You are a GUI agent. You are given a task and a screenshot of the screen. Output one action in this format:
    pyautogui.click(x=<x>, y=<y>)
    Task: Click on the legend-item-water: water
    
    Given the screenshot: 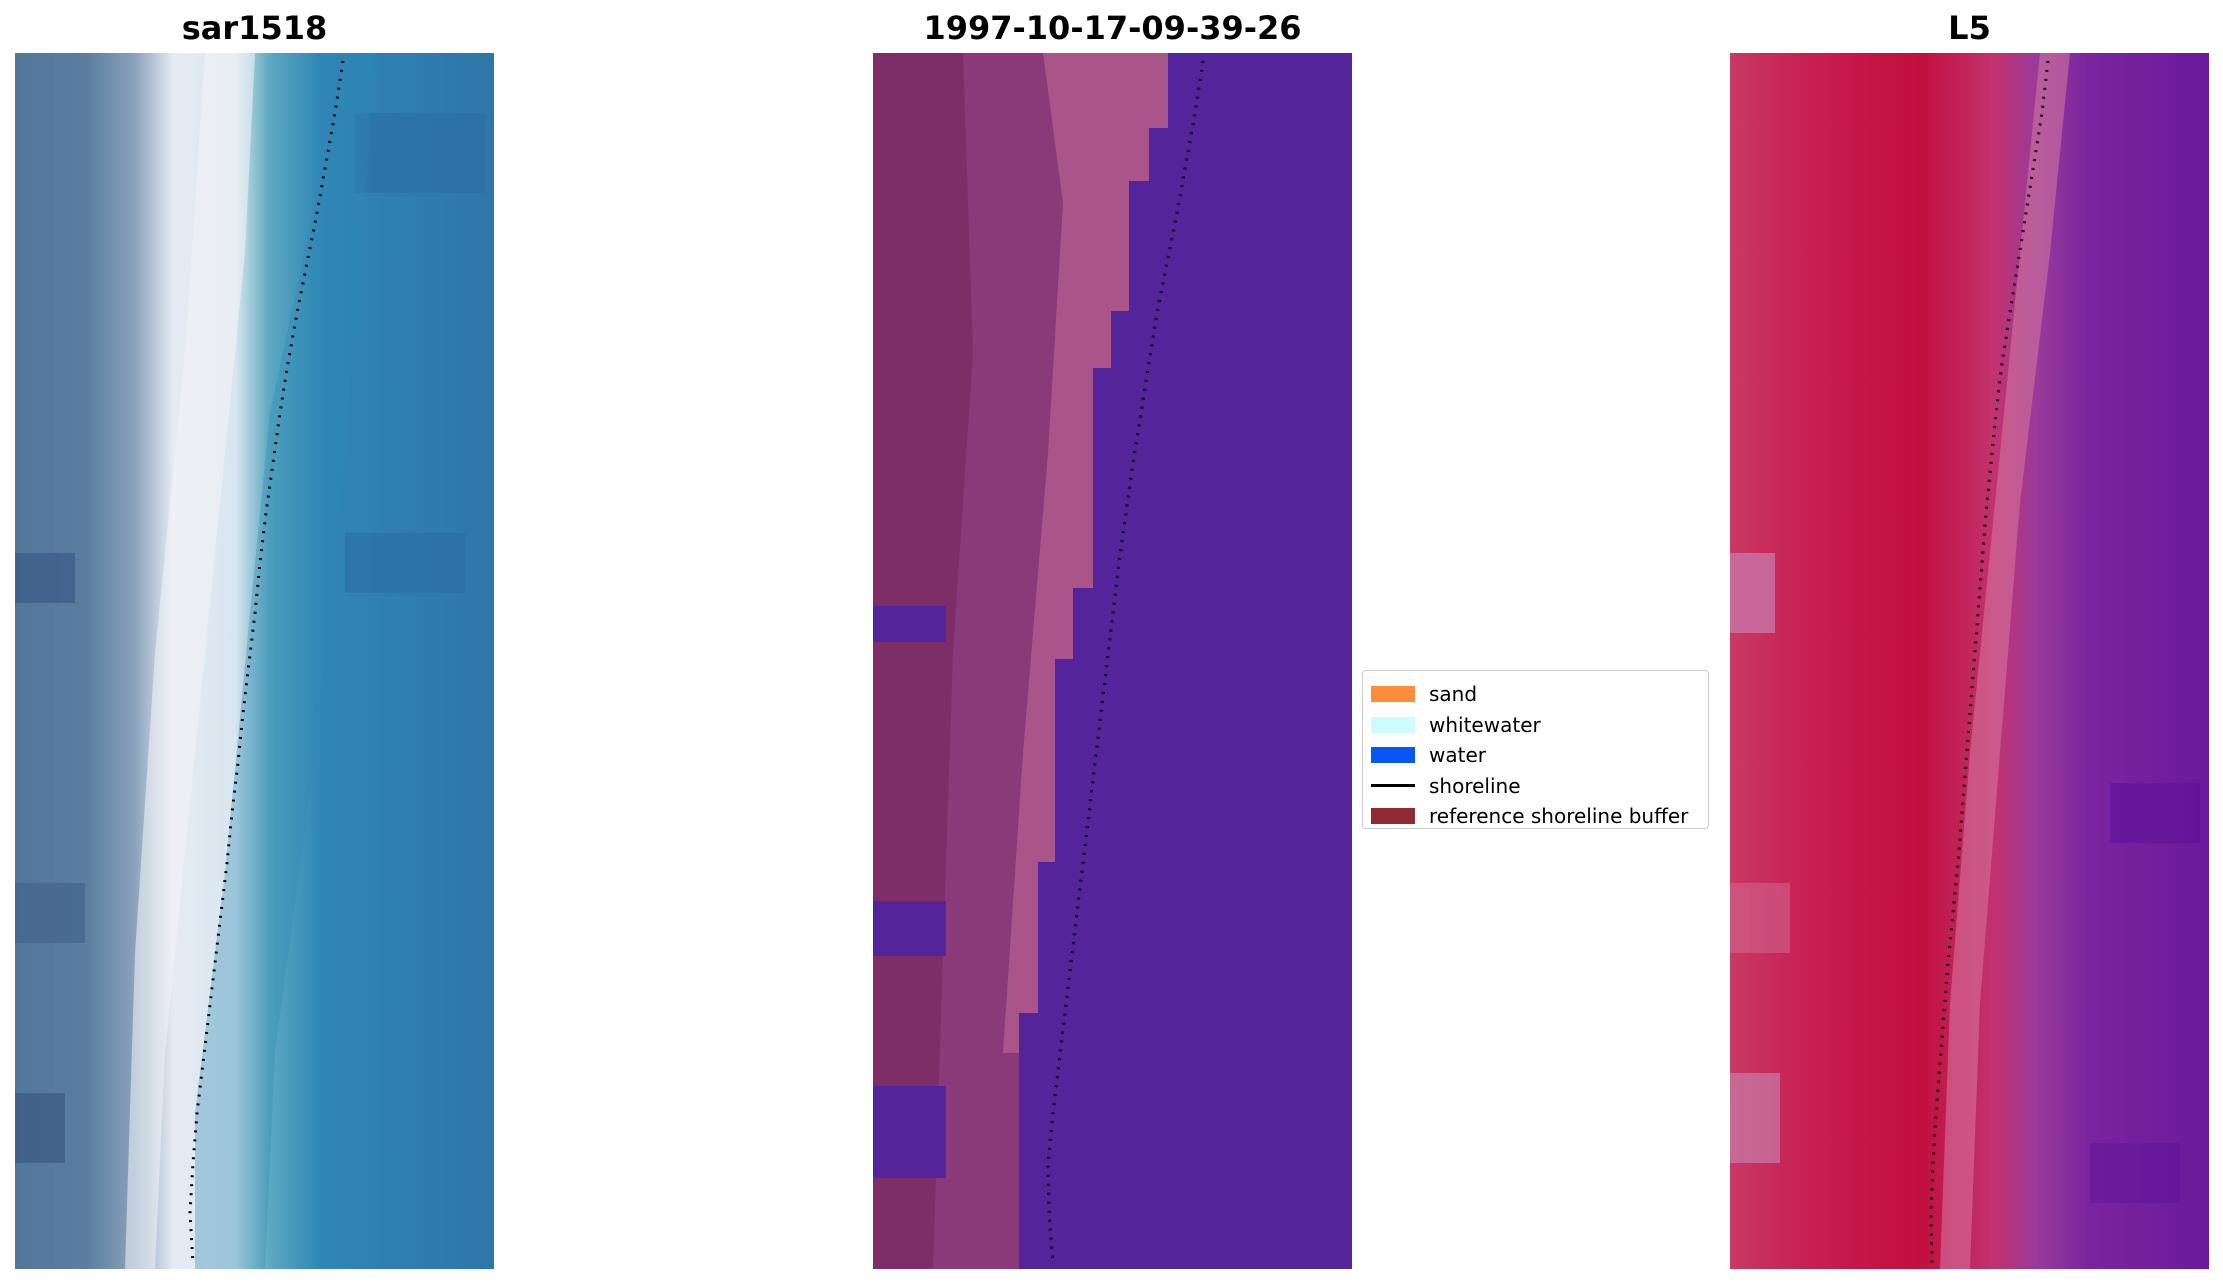 What is the action you would take?
    pyautogui.click(x=1535, y=755)
    